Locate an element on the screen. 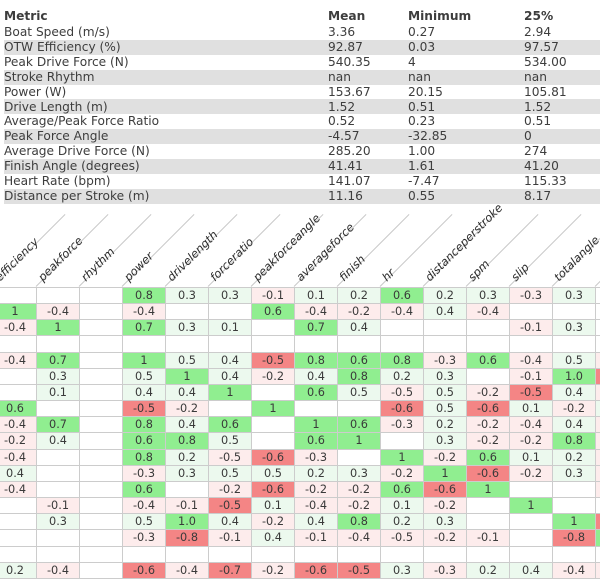 The width and height of the screenshot is (600, 579). metrics-row: Boat Speed (m/s) 3.36 0.27 2.94 is located at coordinates (302, 32).